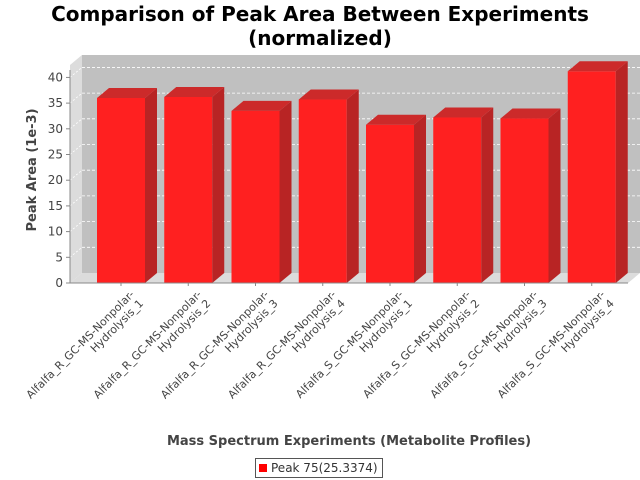 The width and height of the screenshot is (640, 480). I want to click on y-tick-label: 5, so click(59, 257).